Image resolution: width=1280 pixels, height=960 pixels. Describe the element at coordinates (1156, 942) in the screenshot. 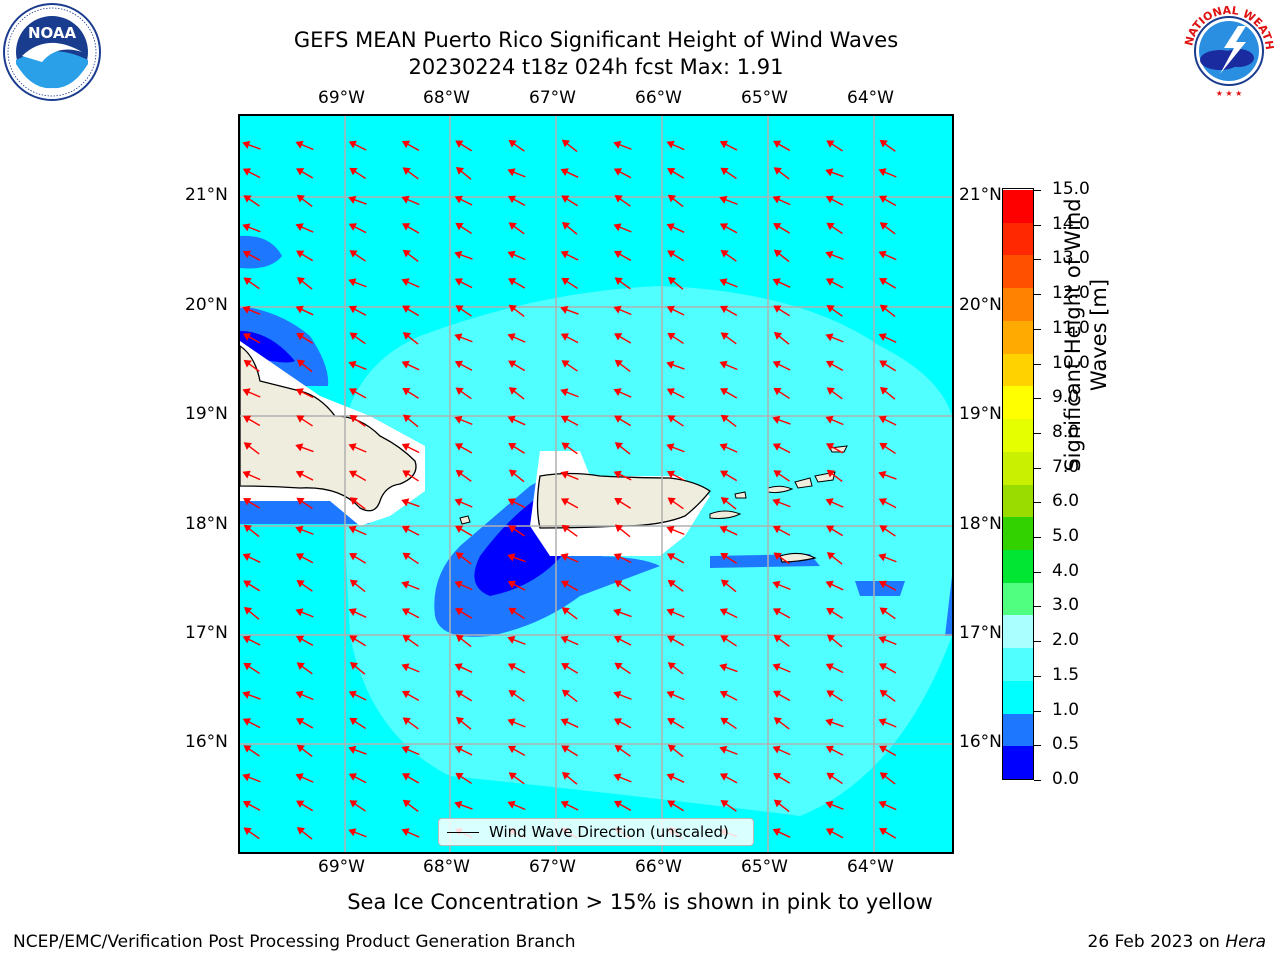

I see `generation-date-text: 26 Feb 2023 on` at that location.